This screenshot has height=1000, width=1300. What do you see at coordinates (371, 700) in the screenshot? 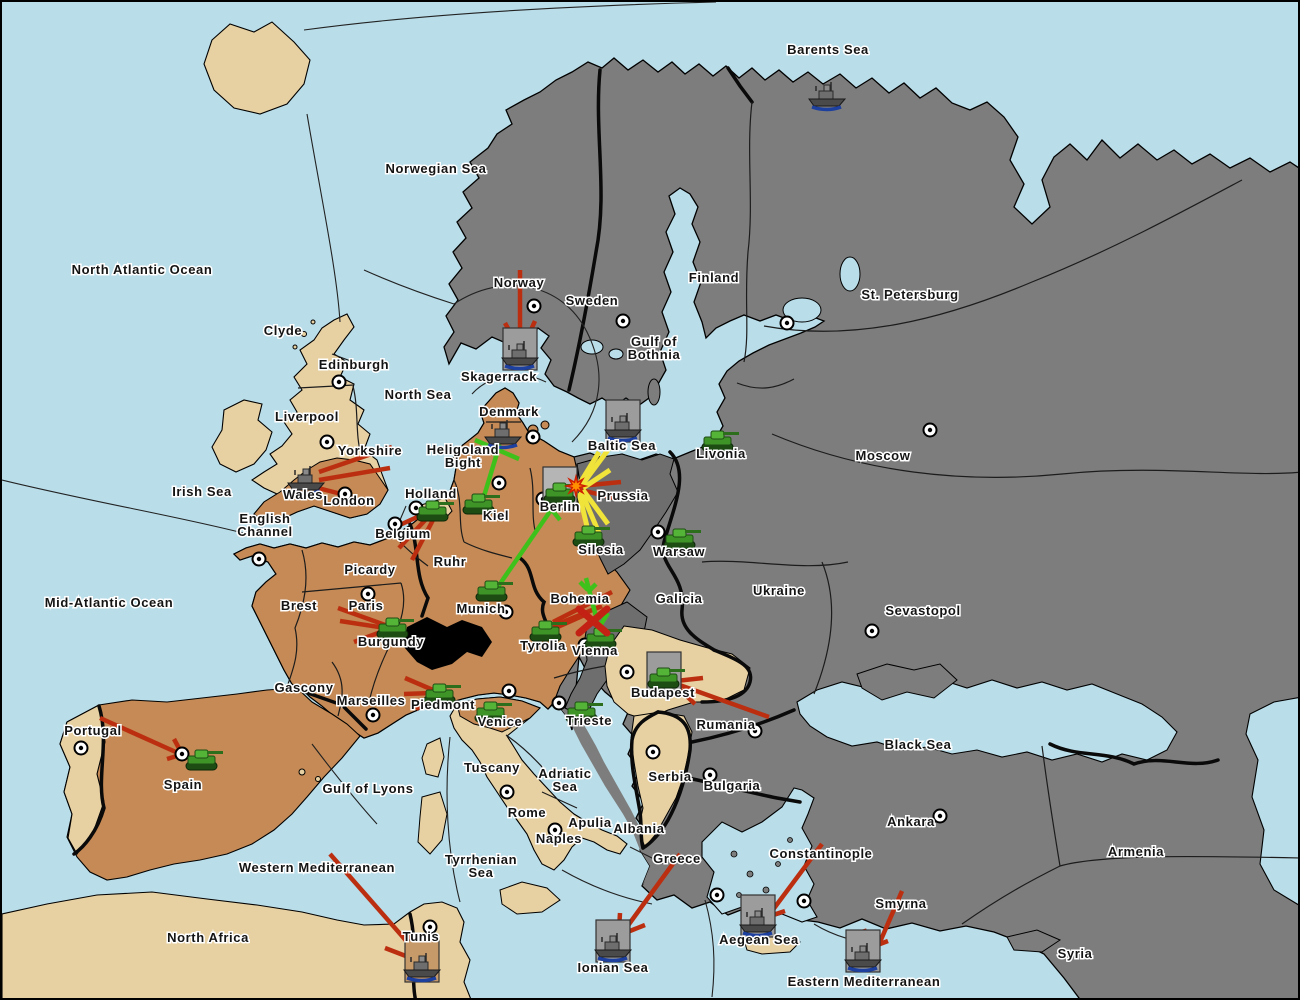
I see `region-label-marseilles: Marseilles` at bounding box center [371, 700].